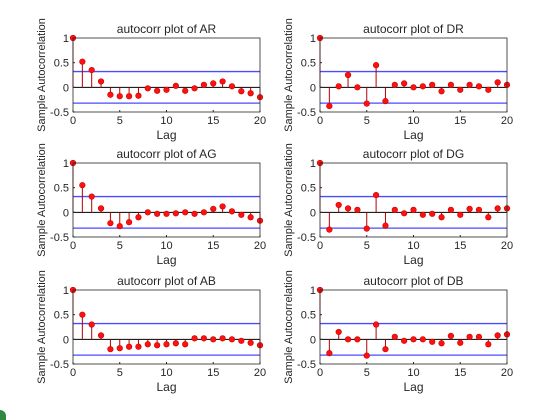 The width and height of the screenshot is (560, 420). Describe the element at coordinates (3, 415) in the screenshot. I see `corner-mark` at that location.